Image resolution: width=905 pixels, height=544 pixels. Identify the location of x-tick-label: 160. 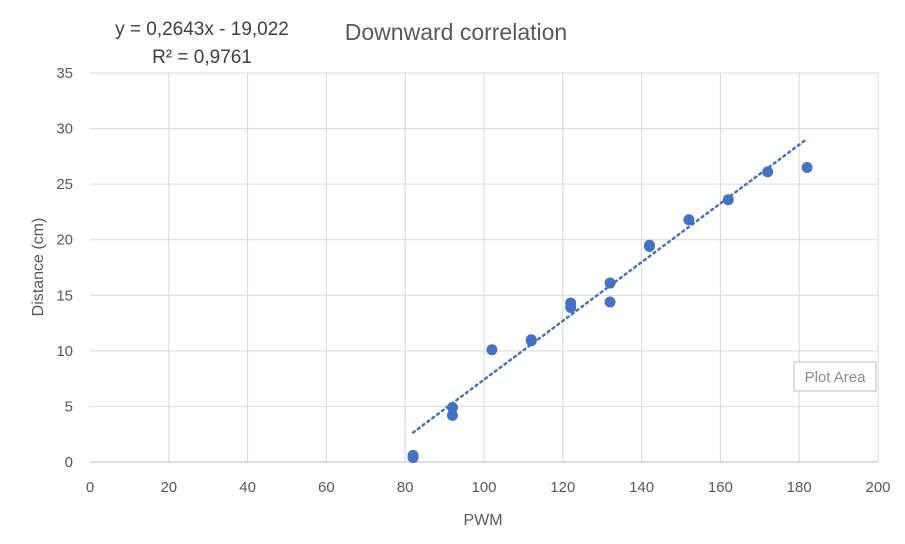
(720, 487).